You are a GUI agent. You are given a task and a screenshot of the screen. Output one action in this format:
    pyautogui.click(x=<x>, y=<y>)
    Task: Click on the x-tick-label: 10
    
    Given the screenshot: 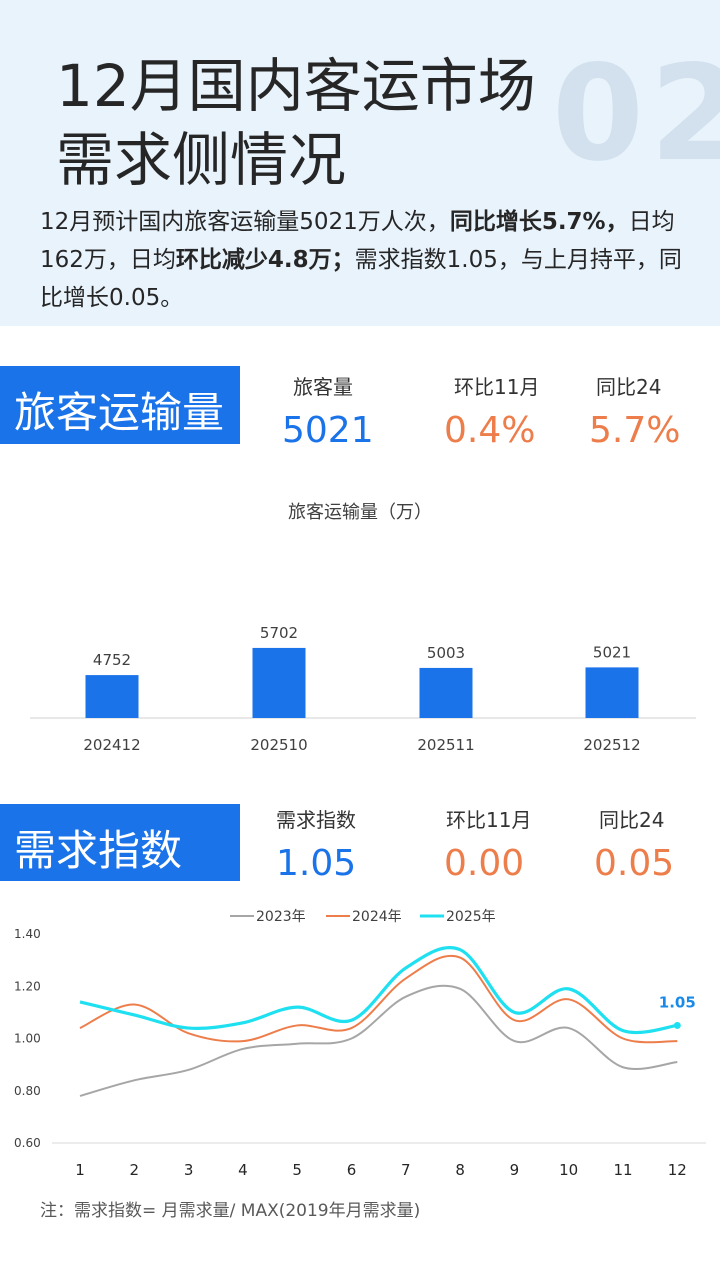 What is the action you would take?
    pyautogui.click(x=568, y=1170)
    